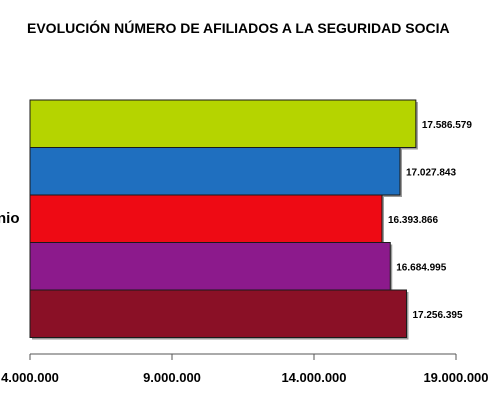 The height and width of the screenshot is (413, 500). I want to click on x-tick-label: 14.000.000, so click(313, 377).